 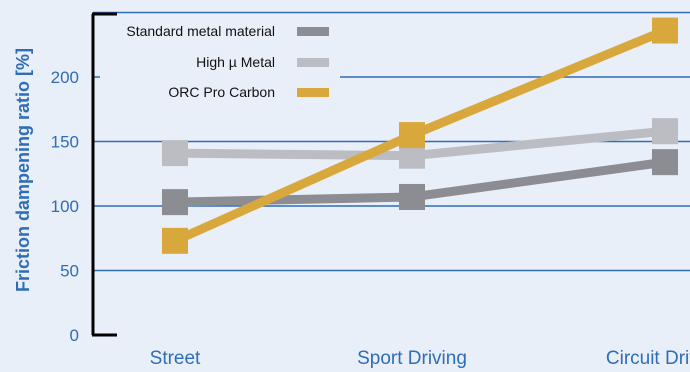 What do you see at coordinates (74, 335) in the screenshot?
I see `y-tick-label-0: 0` at bounding box center [74, 335].